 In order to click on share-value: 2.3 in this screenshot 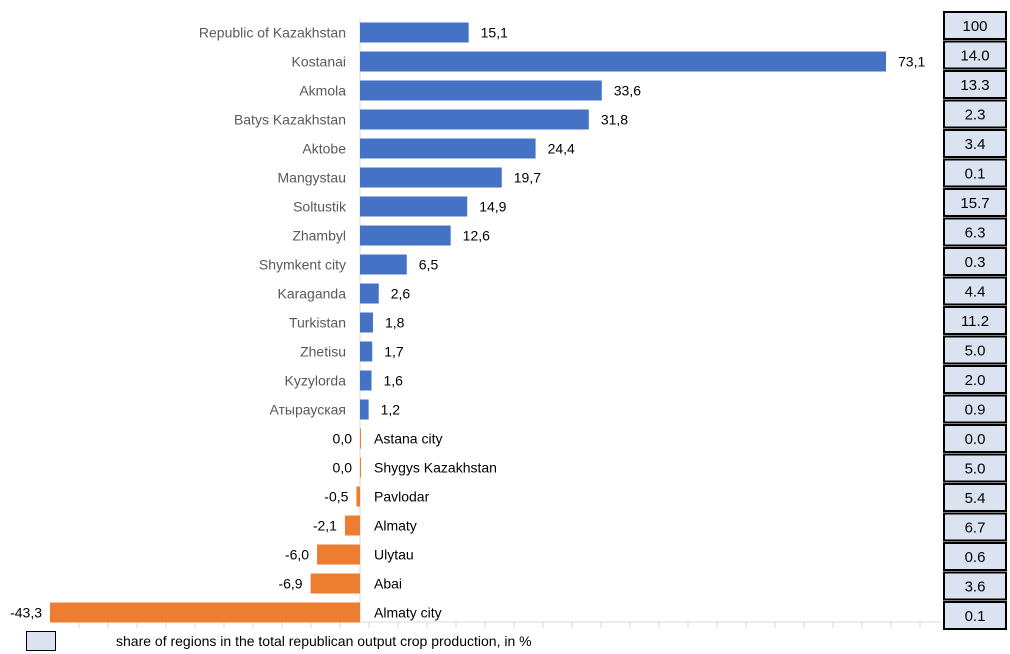, I will do `click(975, 115)`.